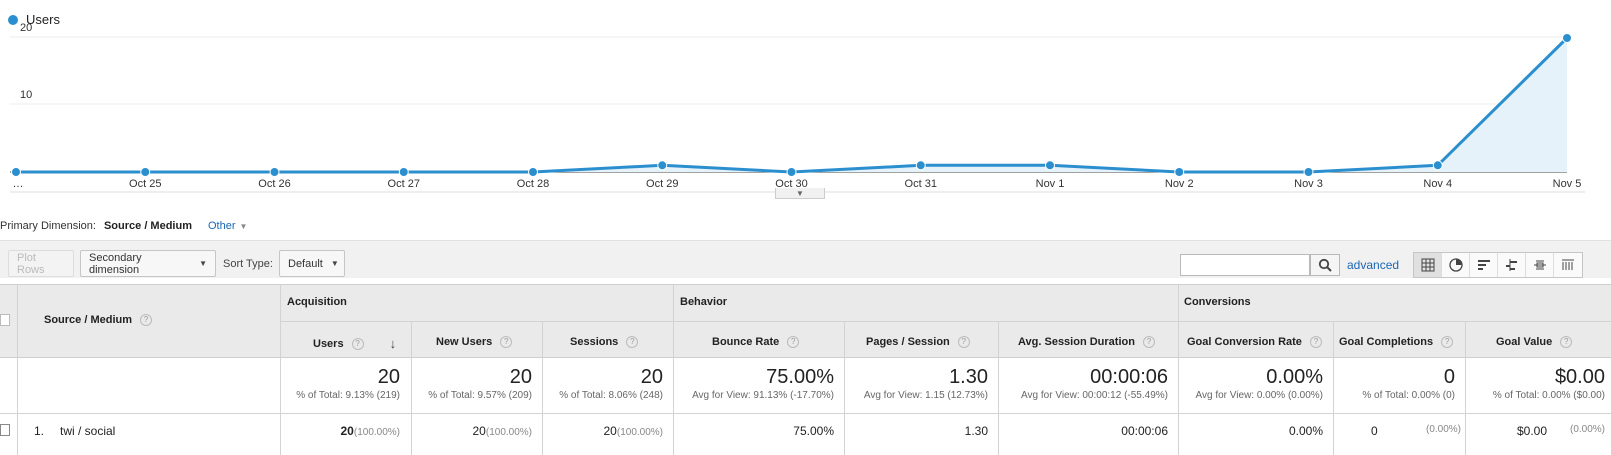  What do you see at coordinates (925, 395) in the screenshot?
I see `total-pages-session-sub: Avg for View: 1.15 (12.73%)` at bounding box center [925, 395].